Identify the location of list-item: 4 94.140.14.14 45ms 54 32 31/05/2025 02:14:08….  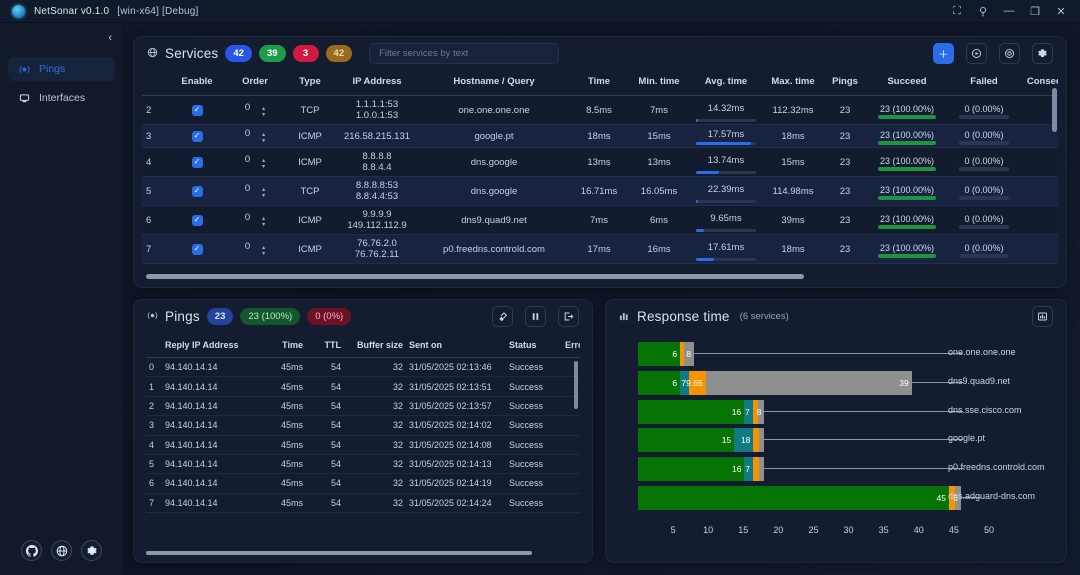
(363, 445).